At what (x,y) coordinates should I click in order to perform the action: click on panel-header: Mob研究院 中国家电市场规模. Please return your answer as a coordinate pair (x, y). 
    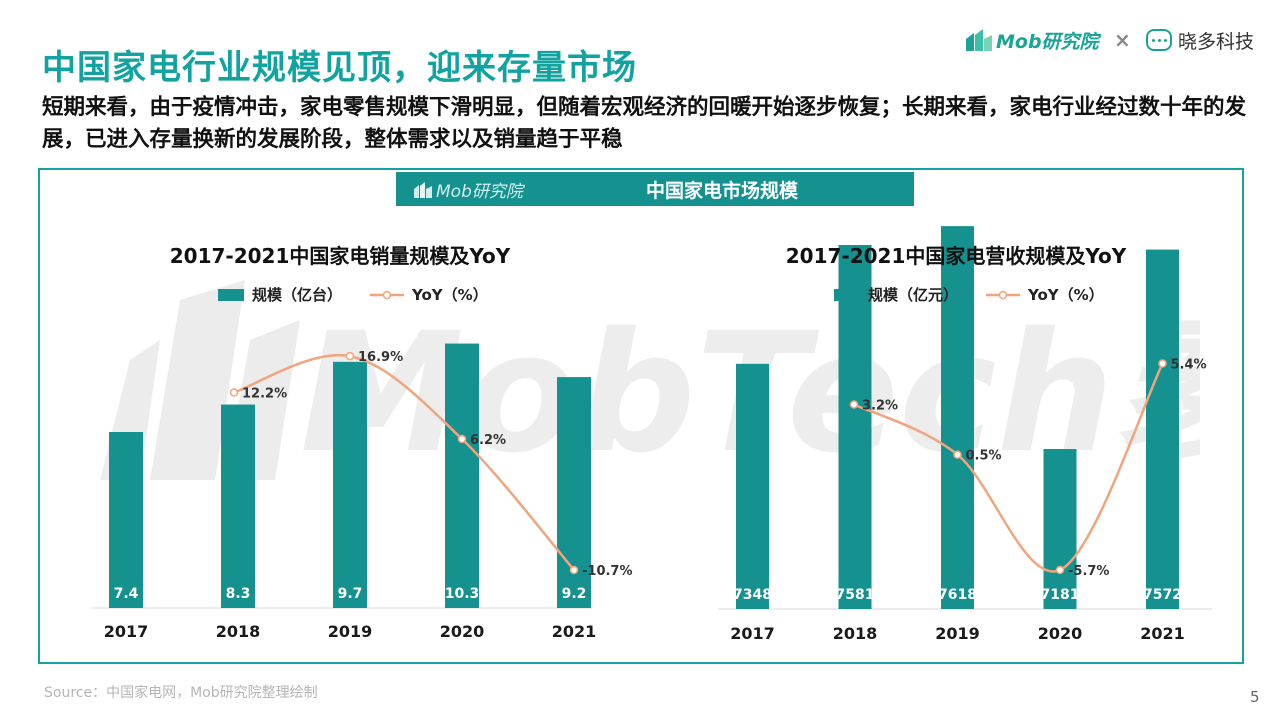
    Looking at the image, I should click on (655, 189).